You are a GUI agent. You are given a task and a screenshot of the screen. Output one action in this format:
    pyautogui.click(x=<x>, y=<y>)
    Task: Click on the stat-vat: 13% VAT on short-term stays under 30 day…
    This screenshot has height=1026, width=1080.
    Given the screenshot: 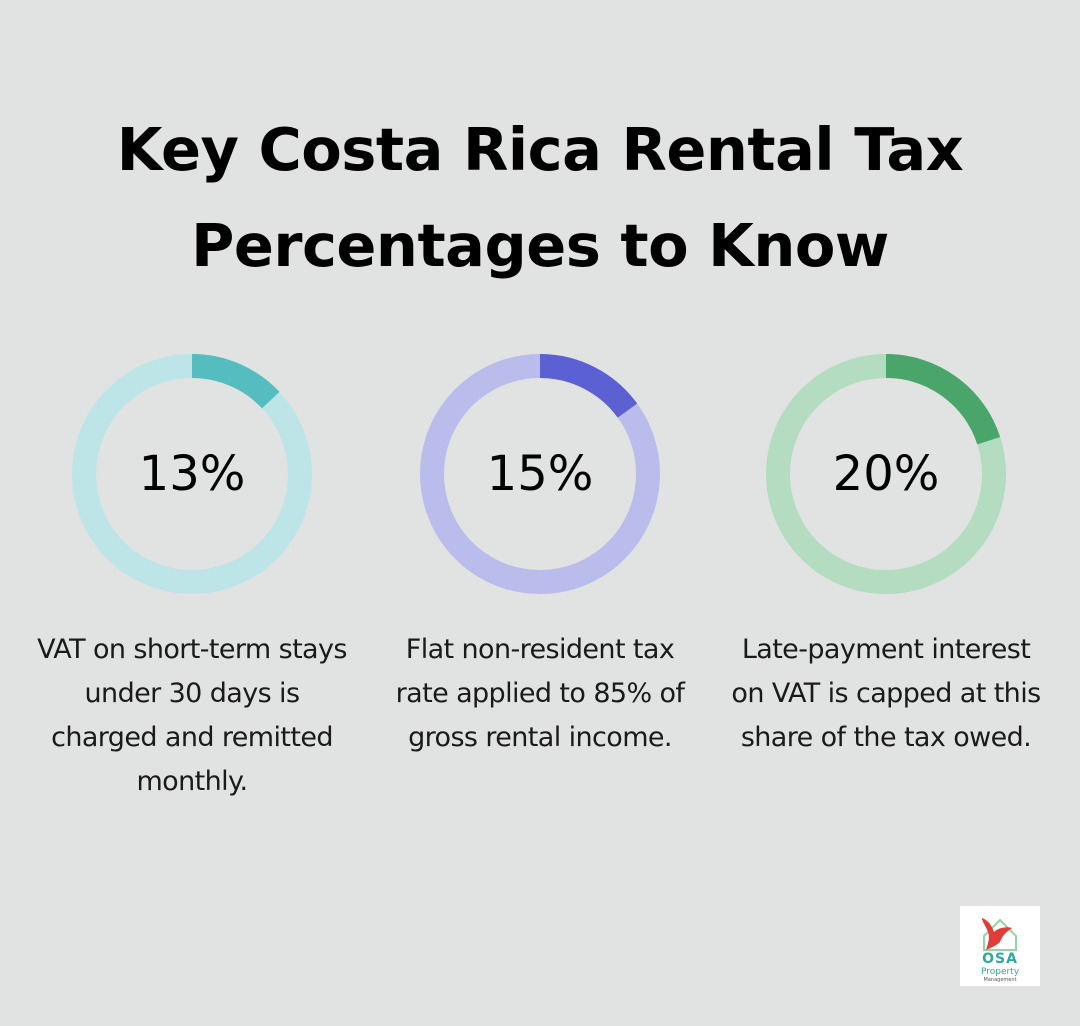 What is the action you would take?
    pyautogui.click(x=192, y=579)
    